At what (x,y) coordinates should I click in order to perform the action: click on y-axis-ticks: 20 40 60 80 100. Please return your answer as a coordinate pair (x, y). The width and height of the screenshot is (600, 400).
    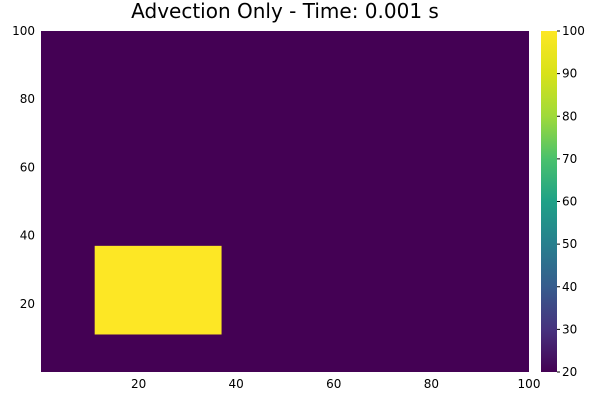
    Looking at the image, I should click on (23, 167).